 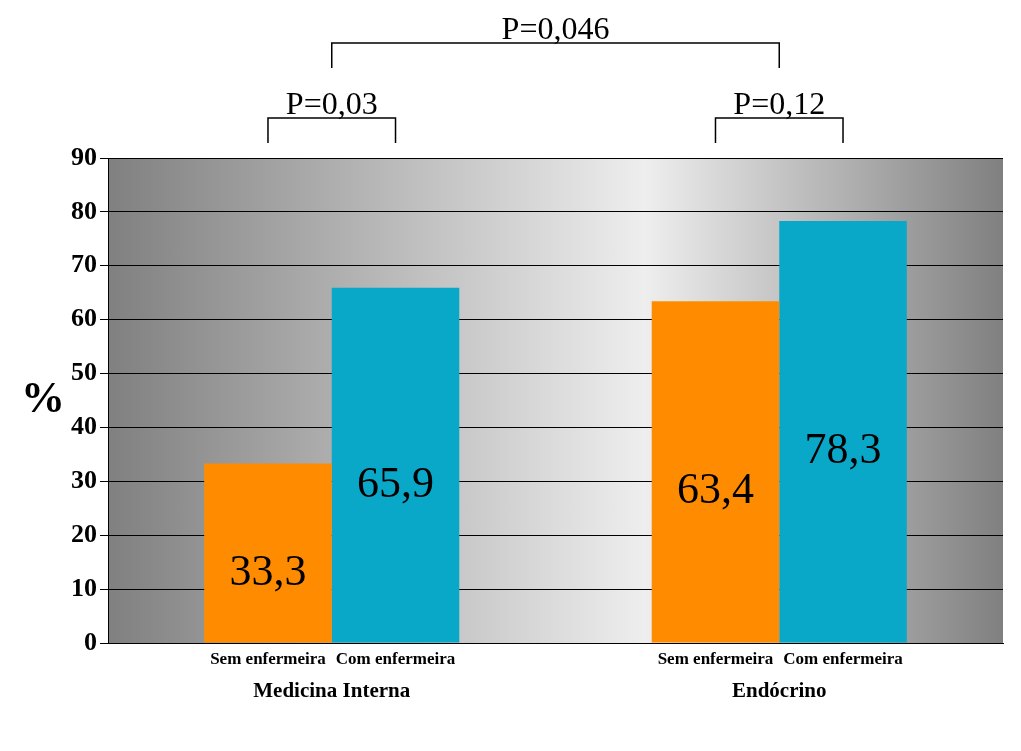 I want to click on y-tick-label: 90, so click(x=84, y=156).